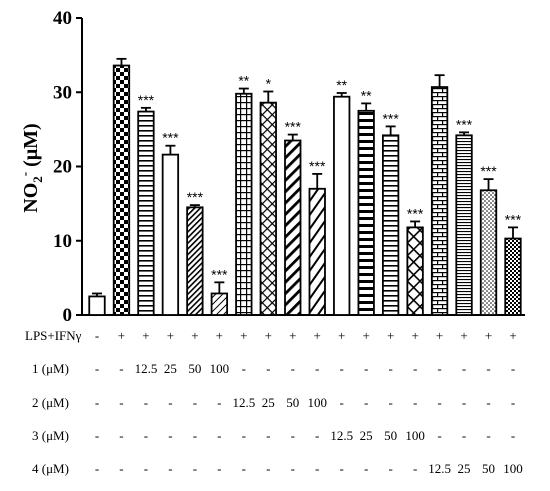  I want to click on treatment-row-label: 3 (μM), so click(50, 435).